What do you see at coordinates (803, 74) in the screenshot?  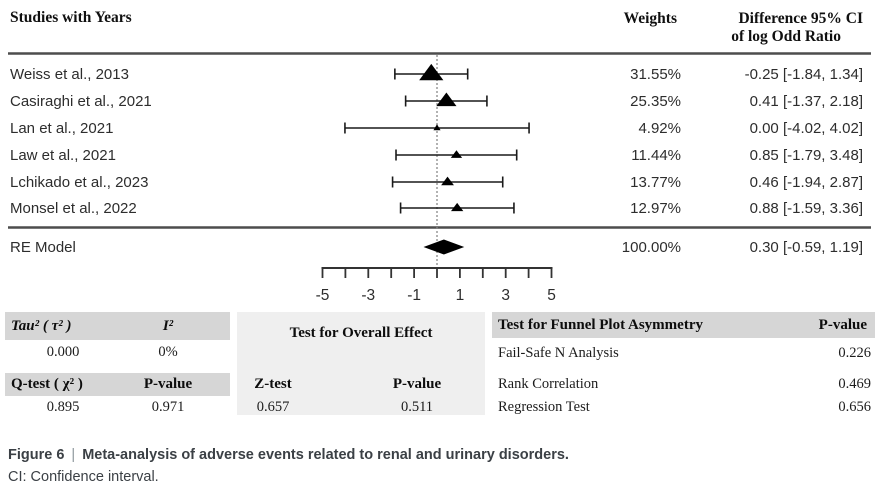 I see `study-ci: -0.25 [-1.84, 1.34]` at bounding box center [803, 74].